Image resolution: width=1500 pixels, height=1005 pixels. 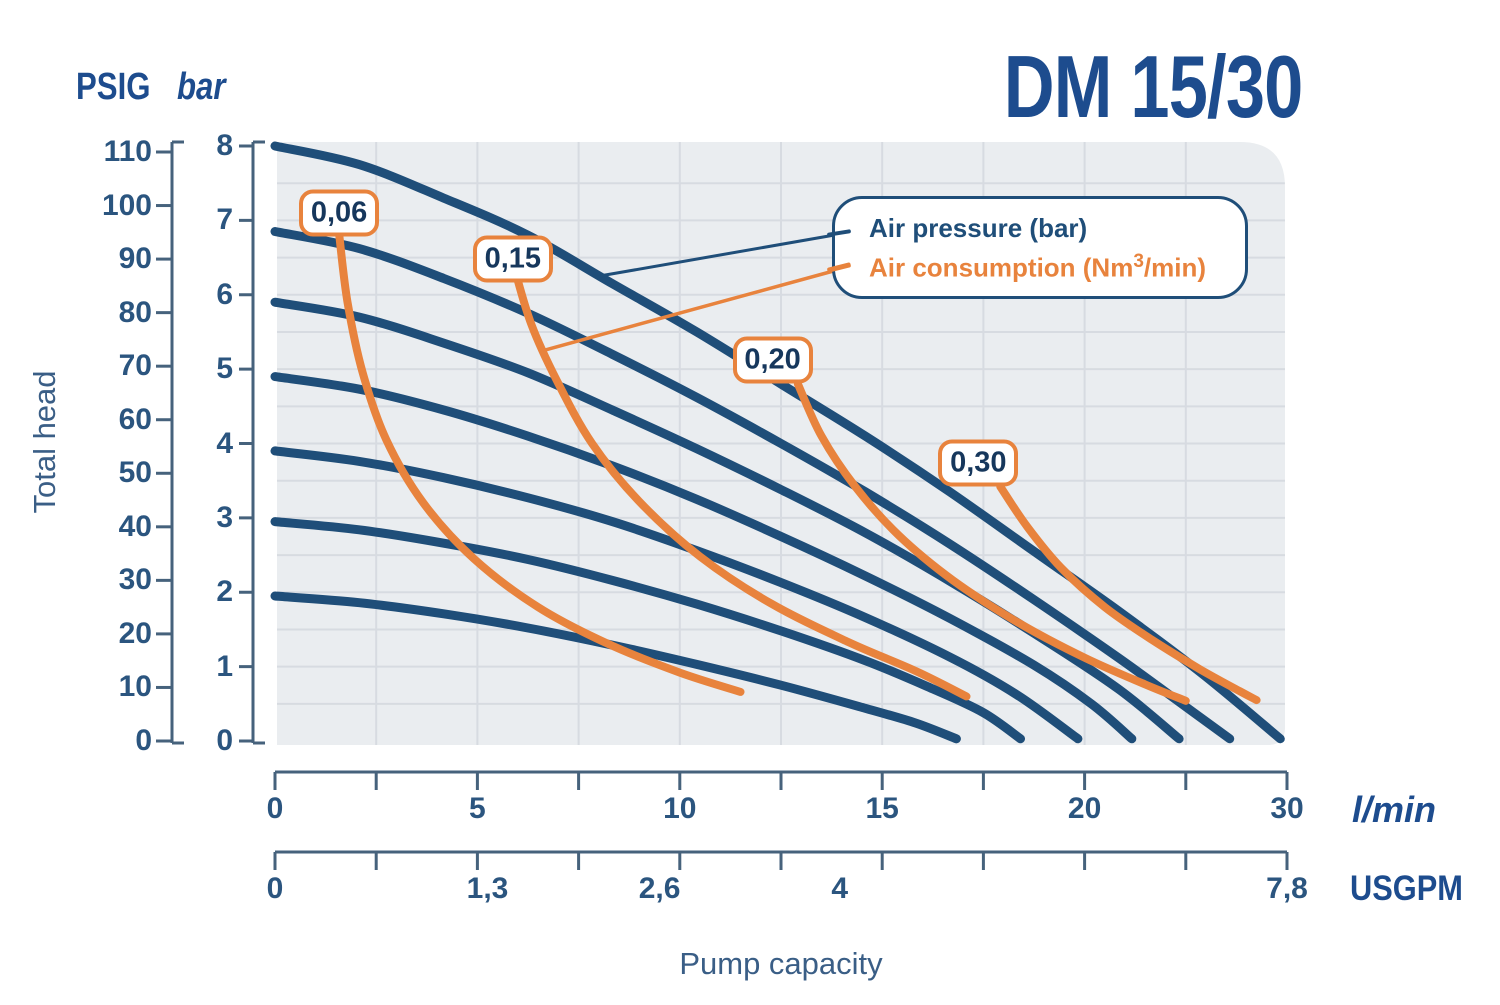 I want to click on x-axis-title: Pump capacity, so click(x=781, y=963).